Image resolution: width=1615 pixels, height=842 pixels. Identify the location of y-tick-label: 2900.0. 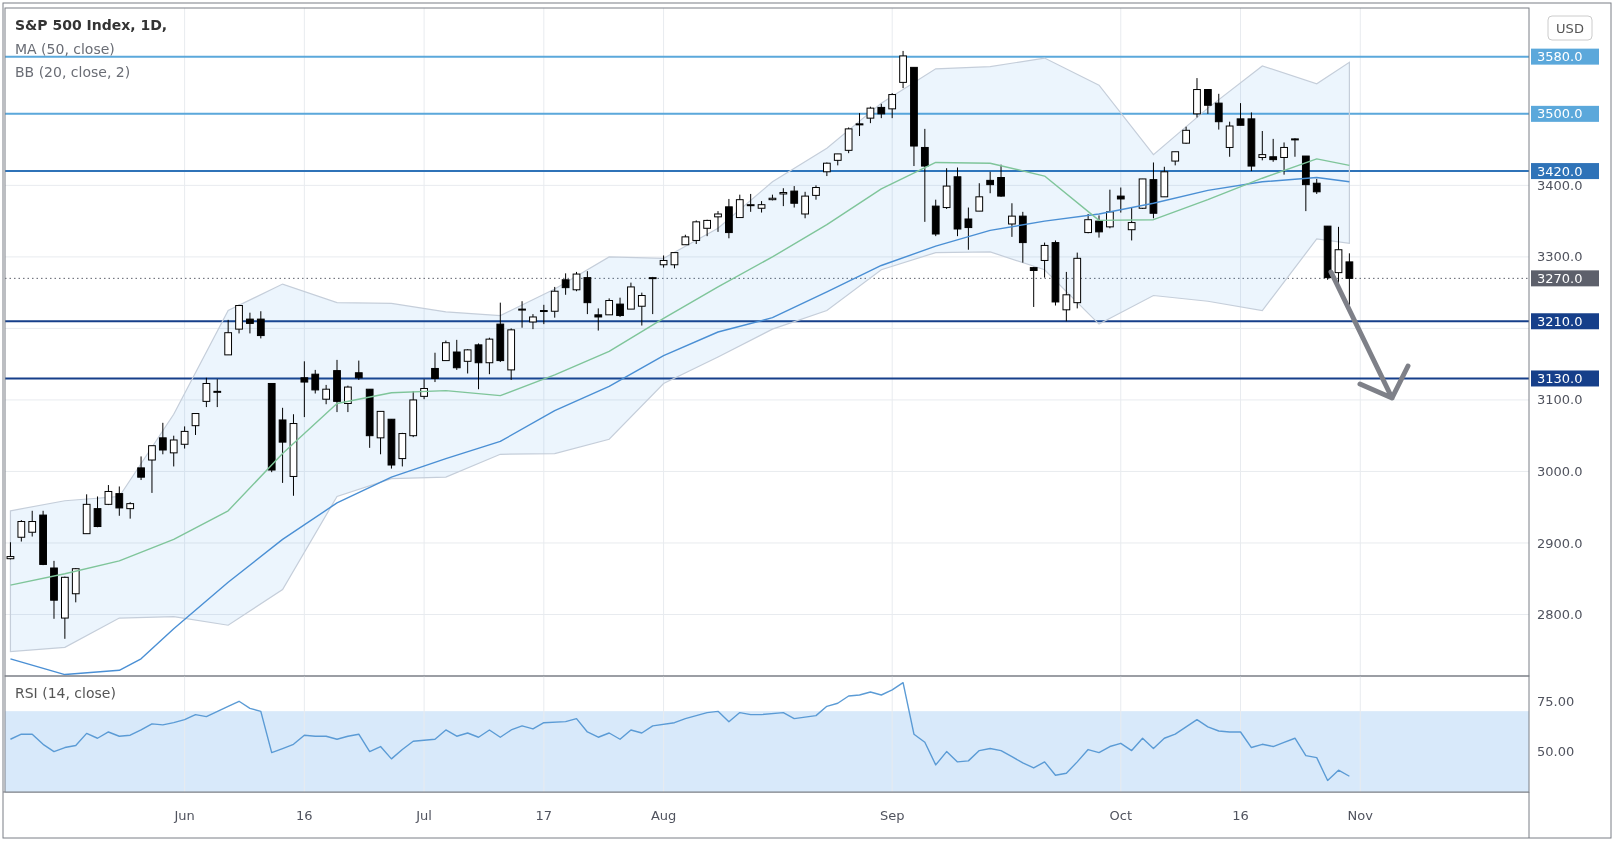
(1560, 543).